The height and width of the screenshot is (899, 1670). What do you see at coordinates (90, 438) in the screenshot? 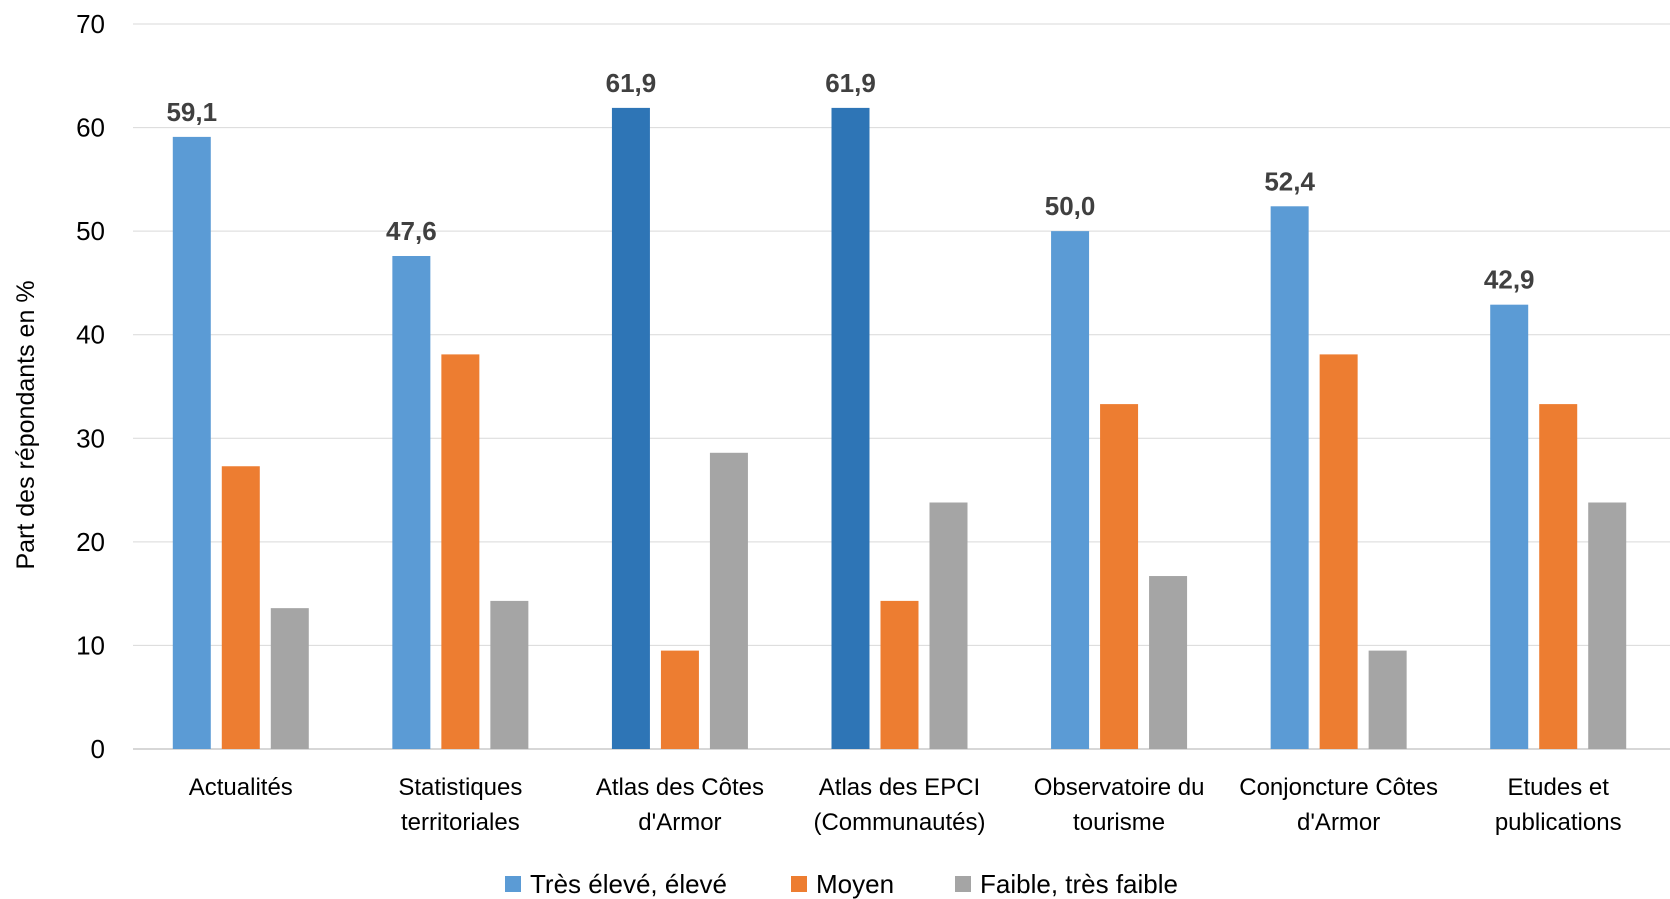
I see `y-tick-label: 30` at bounding box center [90, 438].